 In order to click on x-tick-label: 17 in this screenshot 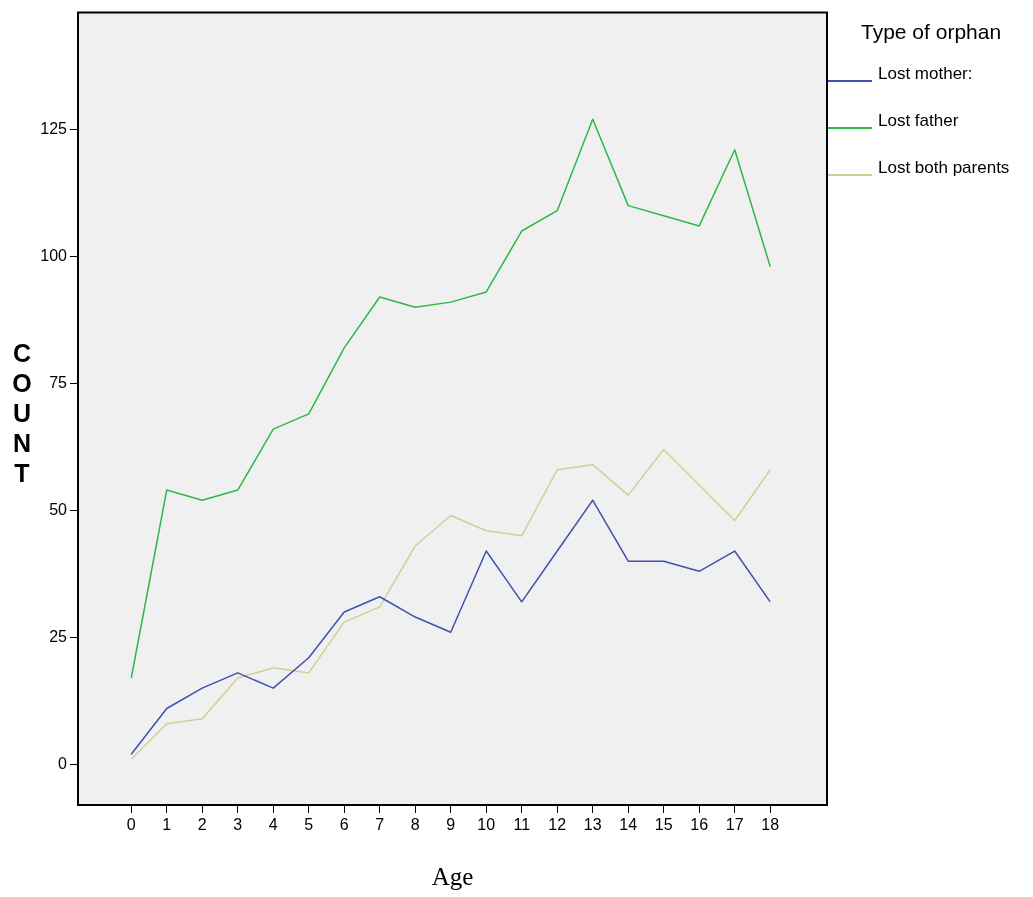, I will do `click(734, 825)`.